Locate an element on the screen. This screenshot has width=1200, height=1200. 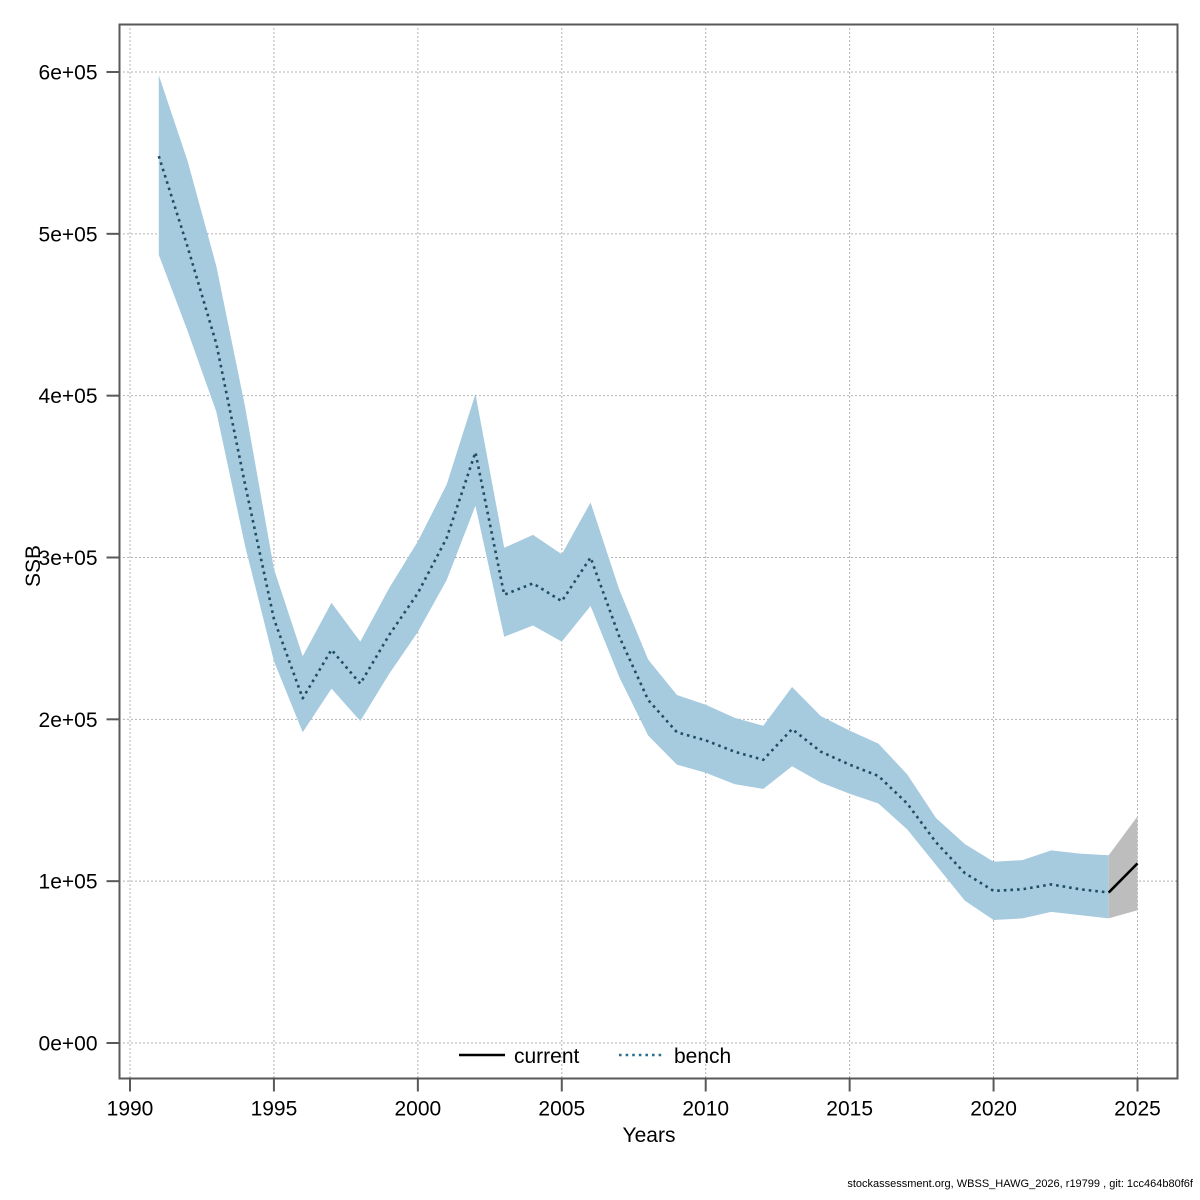
x-tick-label-2020: 2020 is located at coordinates (993, 1109).